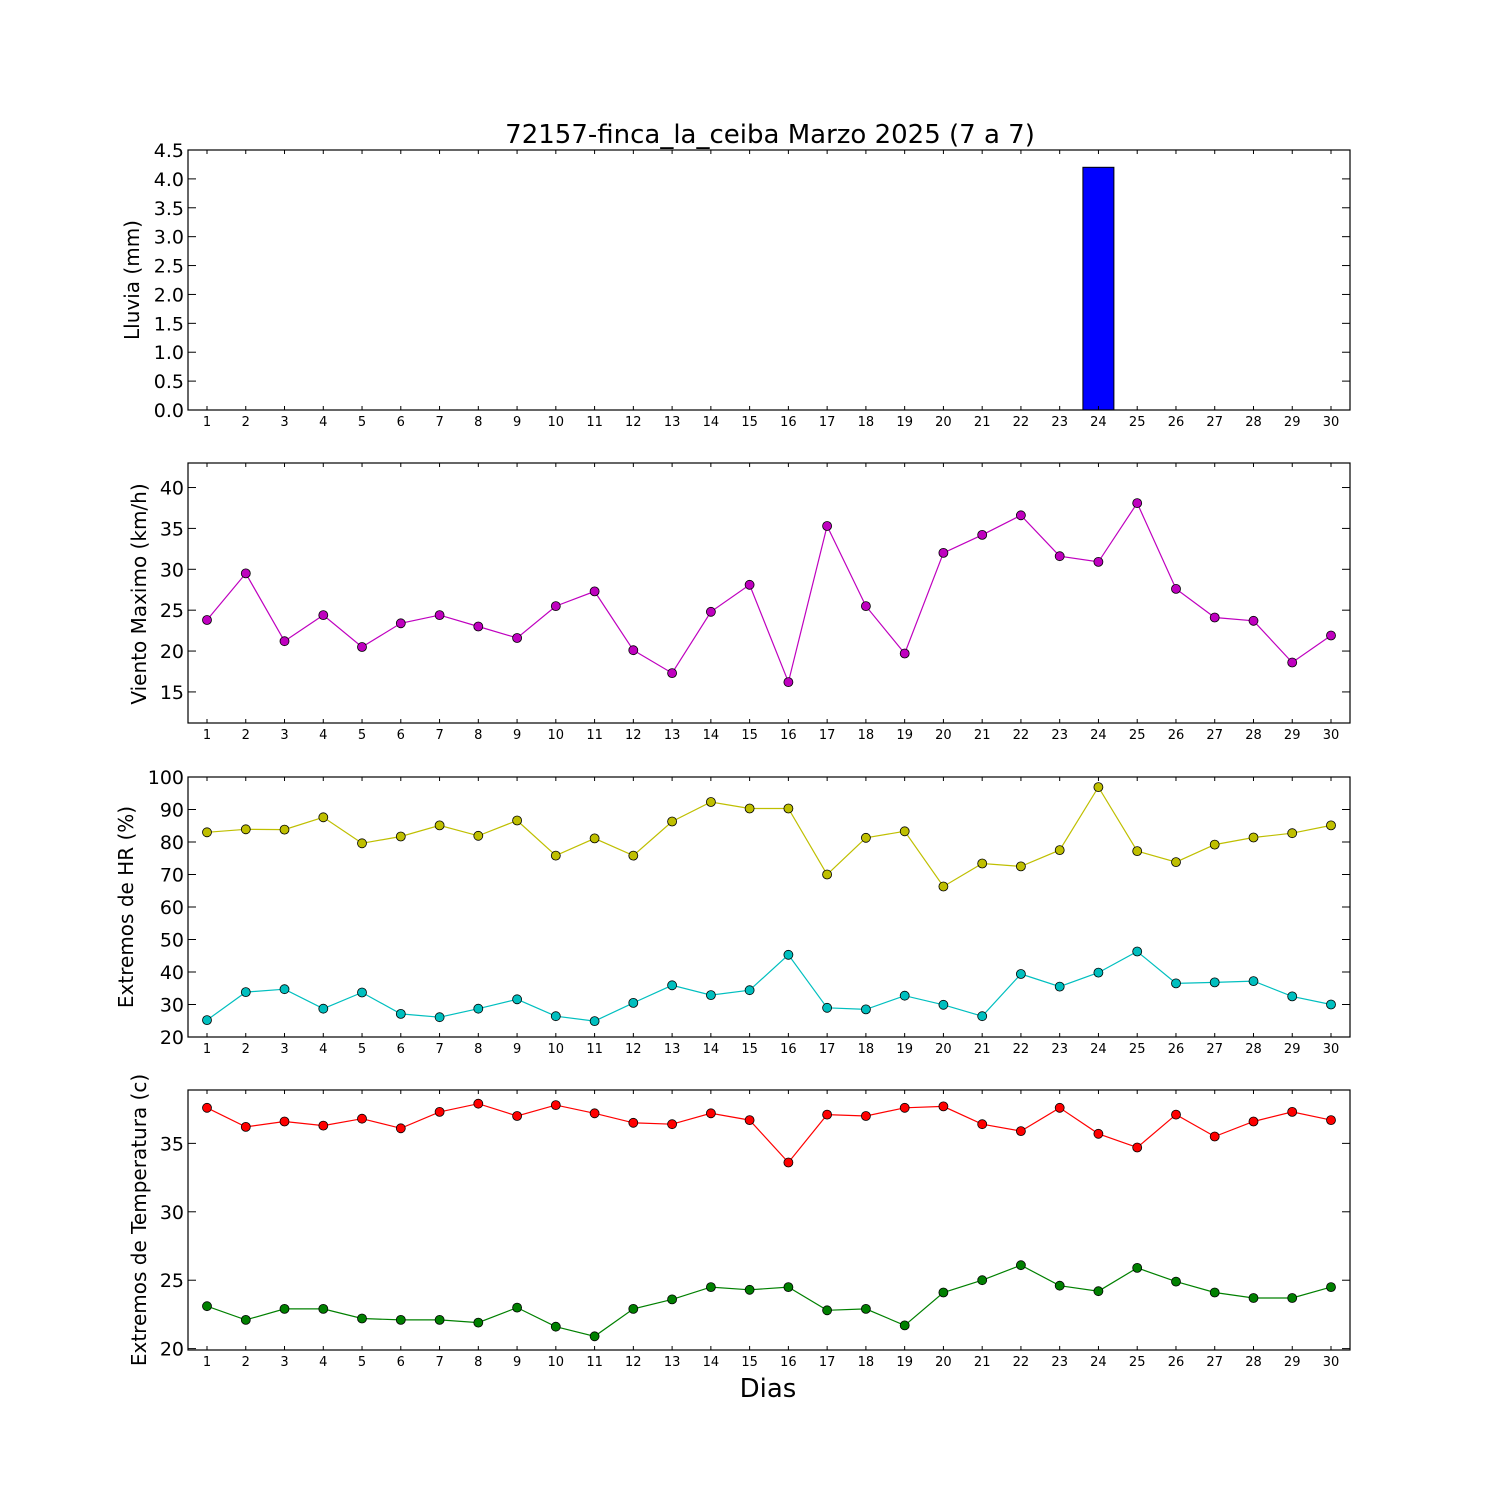 This screenshot has height=1500, width=1500. I want to click on humidity-x-tick-label: 28, so click(1253, 1049).